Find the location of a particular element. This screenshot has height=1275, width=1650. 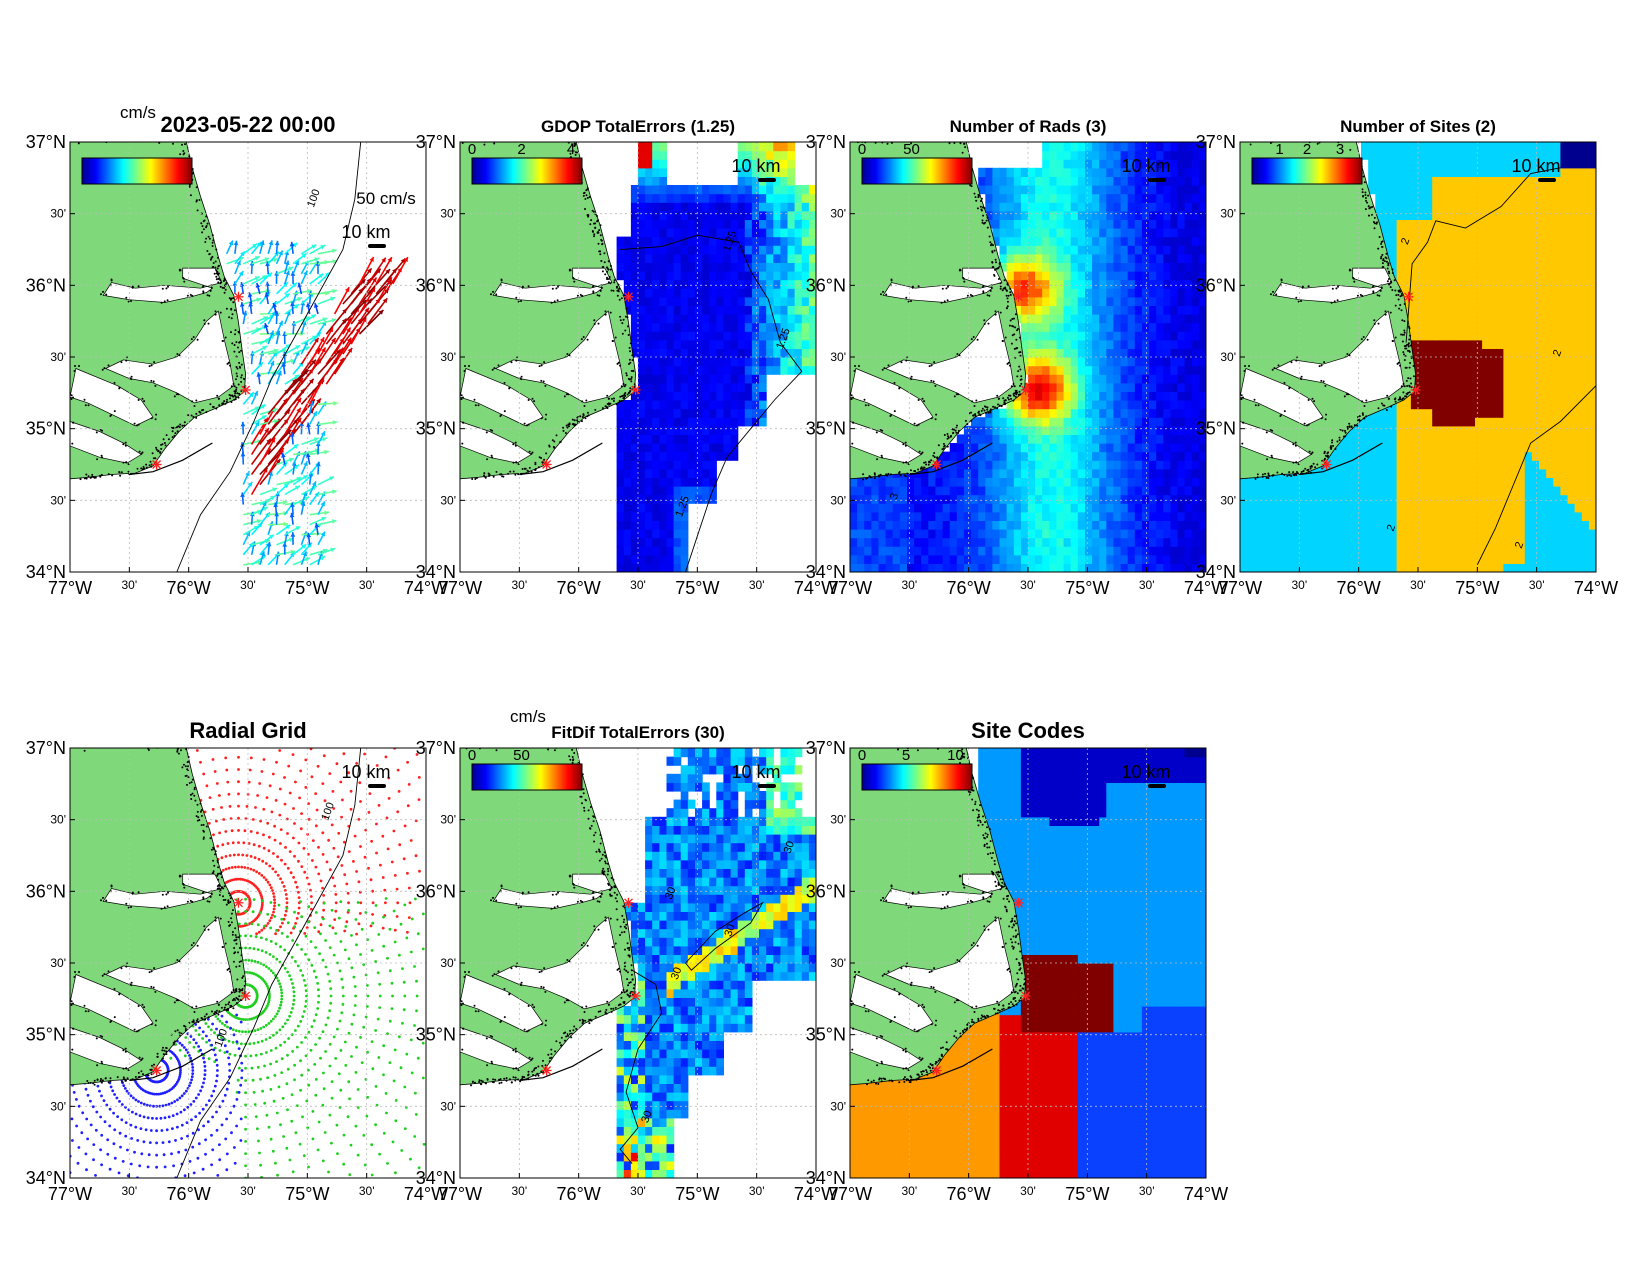

colorbar is located at coordinates (137, 171).